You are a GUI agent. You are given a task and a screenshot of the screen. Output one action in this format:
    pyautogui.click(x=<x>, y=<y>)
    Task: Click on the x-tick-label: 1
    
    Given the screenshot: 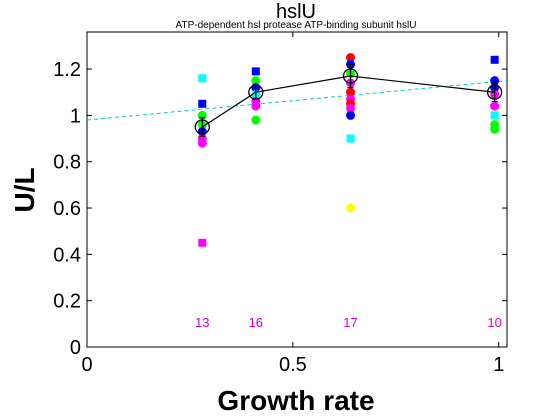 What is the action you would take?
    pyautogui.click(x=498, y=365)
    